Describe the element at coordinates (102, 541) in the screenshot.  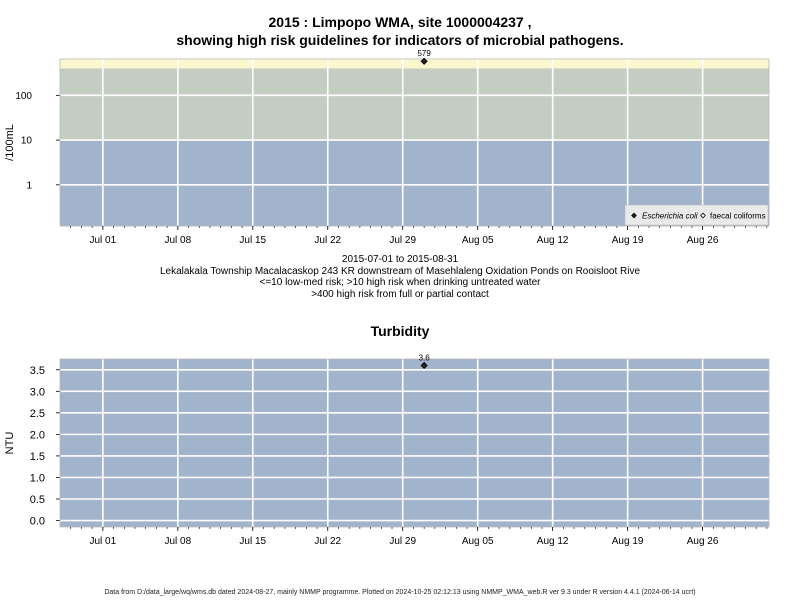
I see `chart2-x-tick-label: Jul 01` at that location.